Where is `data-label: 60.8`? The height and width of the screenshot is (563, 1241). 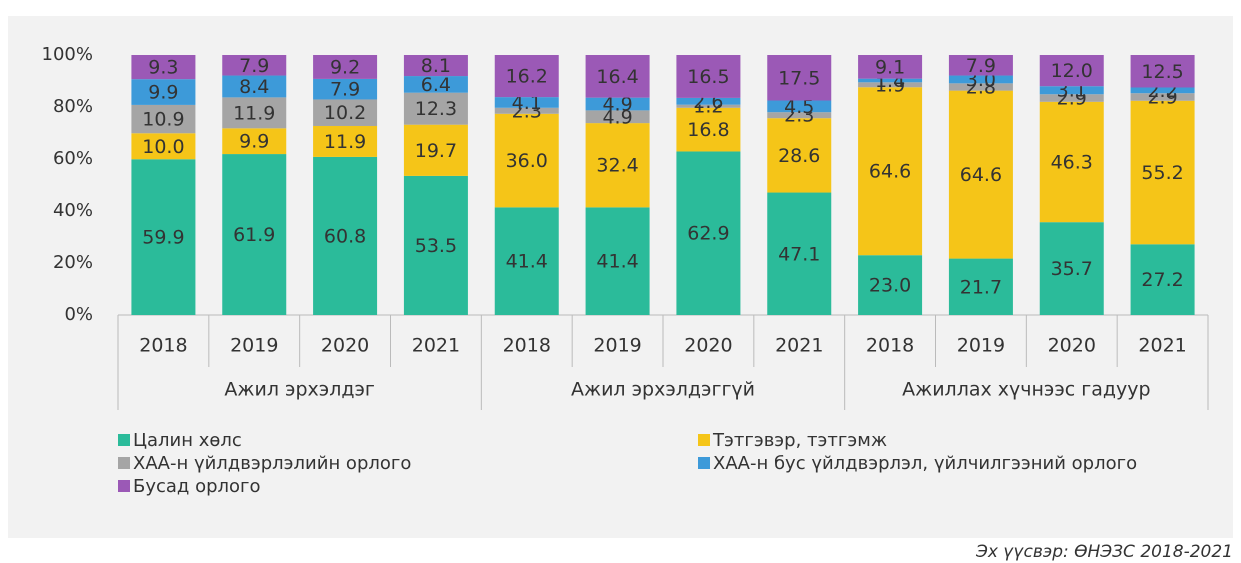
data-label: 60.8 is located at coordinates (345, 236).